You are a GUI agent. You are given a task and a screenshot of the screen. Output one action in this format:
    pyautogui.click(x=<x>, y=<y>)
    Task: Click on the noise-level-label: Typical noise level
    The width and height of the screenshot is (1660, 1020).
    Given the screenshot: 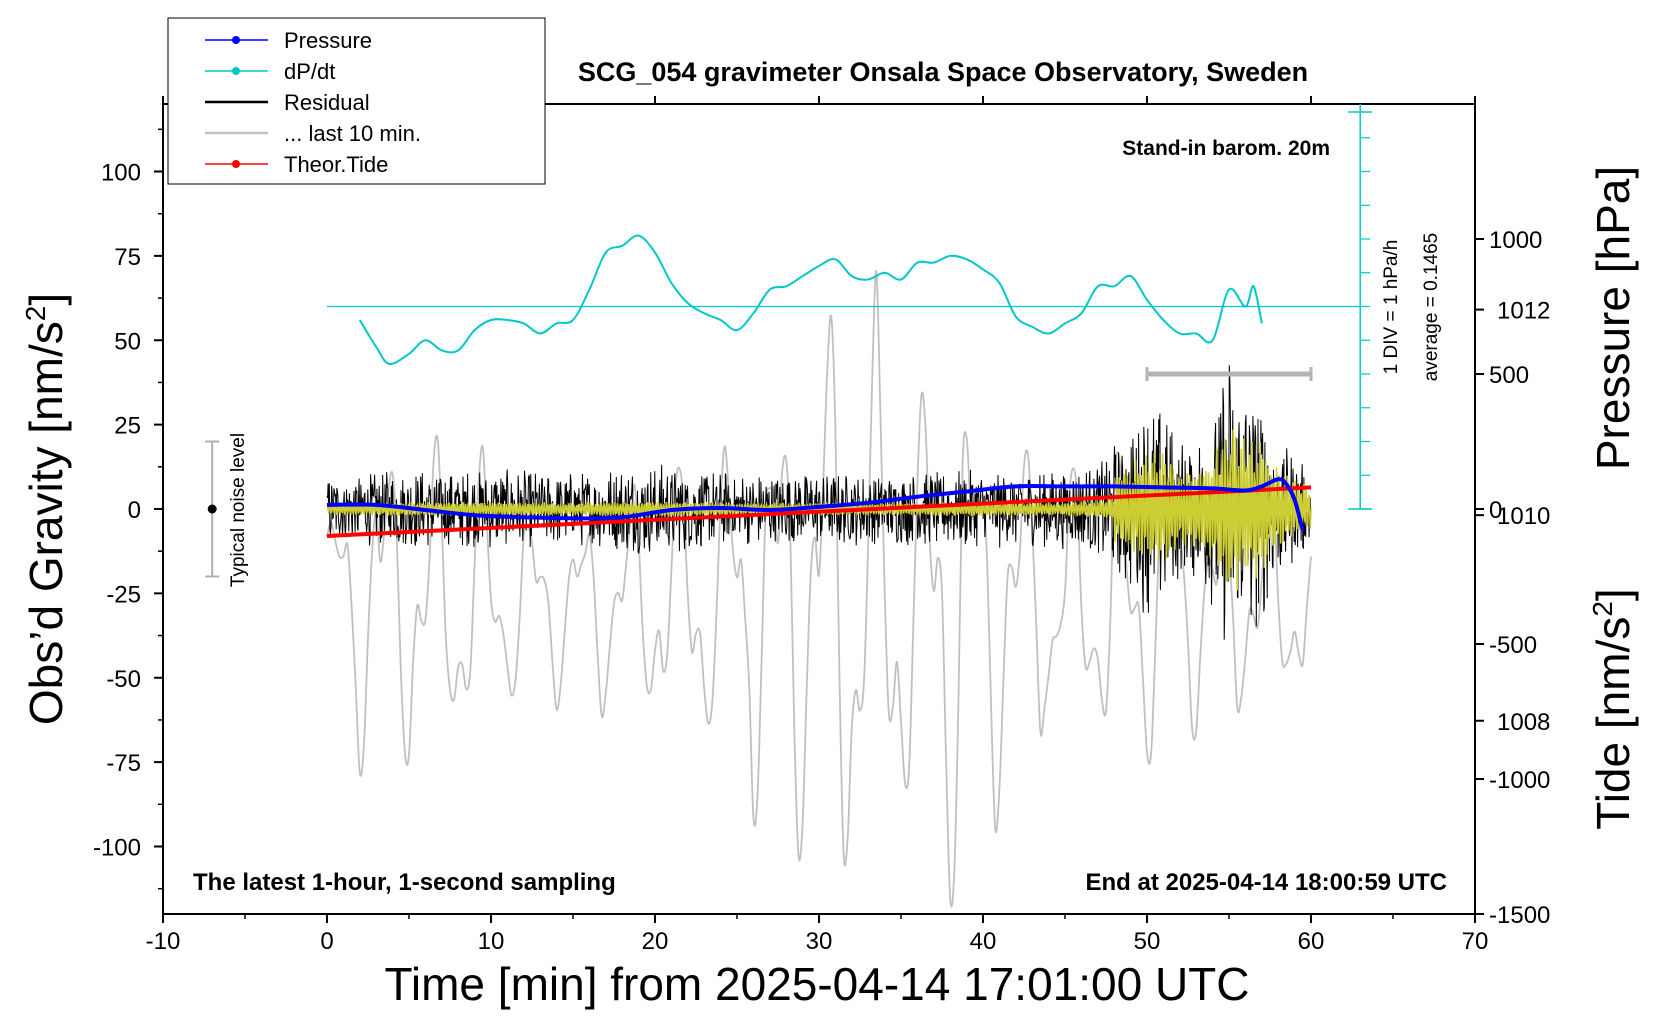 What is the action you would take?
    pyautogui.click(x=238, y=510)
    